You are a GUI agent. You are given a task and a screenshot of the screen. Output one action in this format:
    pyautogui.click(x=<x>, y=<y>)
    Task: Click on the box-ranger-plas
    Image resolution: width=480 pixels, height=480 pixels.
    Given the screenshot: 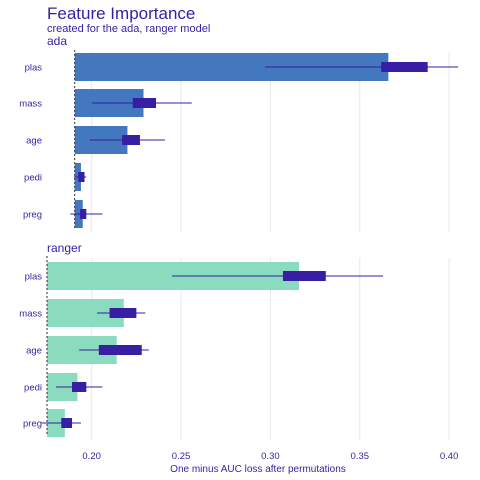 What is the action you would take?
    pyautogui.click(x=304, y=276)
    